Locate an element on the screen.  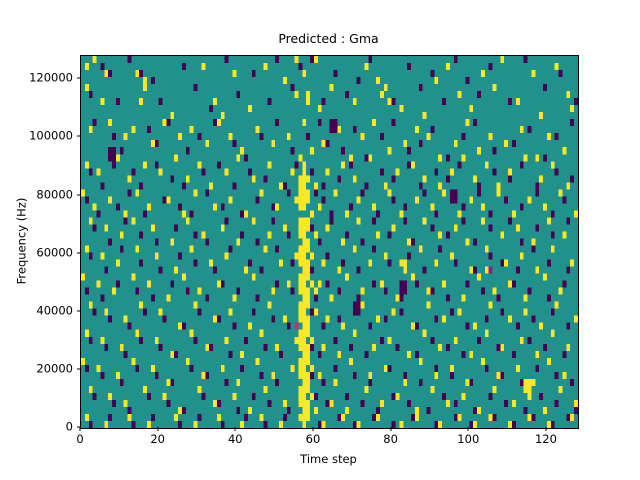
x-tick-label: 20 is located at coordinates (157, 439).